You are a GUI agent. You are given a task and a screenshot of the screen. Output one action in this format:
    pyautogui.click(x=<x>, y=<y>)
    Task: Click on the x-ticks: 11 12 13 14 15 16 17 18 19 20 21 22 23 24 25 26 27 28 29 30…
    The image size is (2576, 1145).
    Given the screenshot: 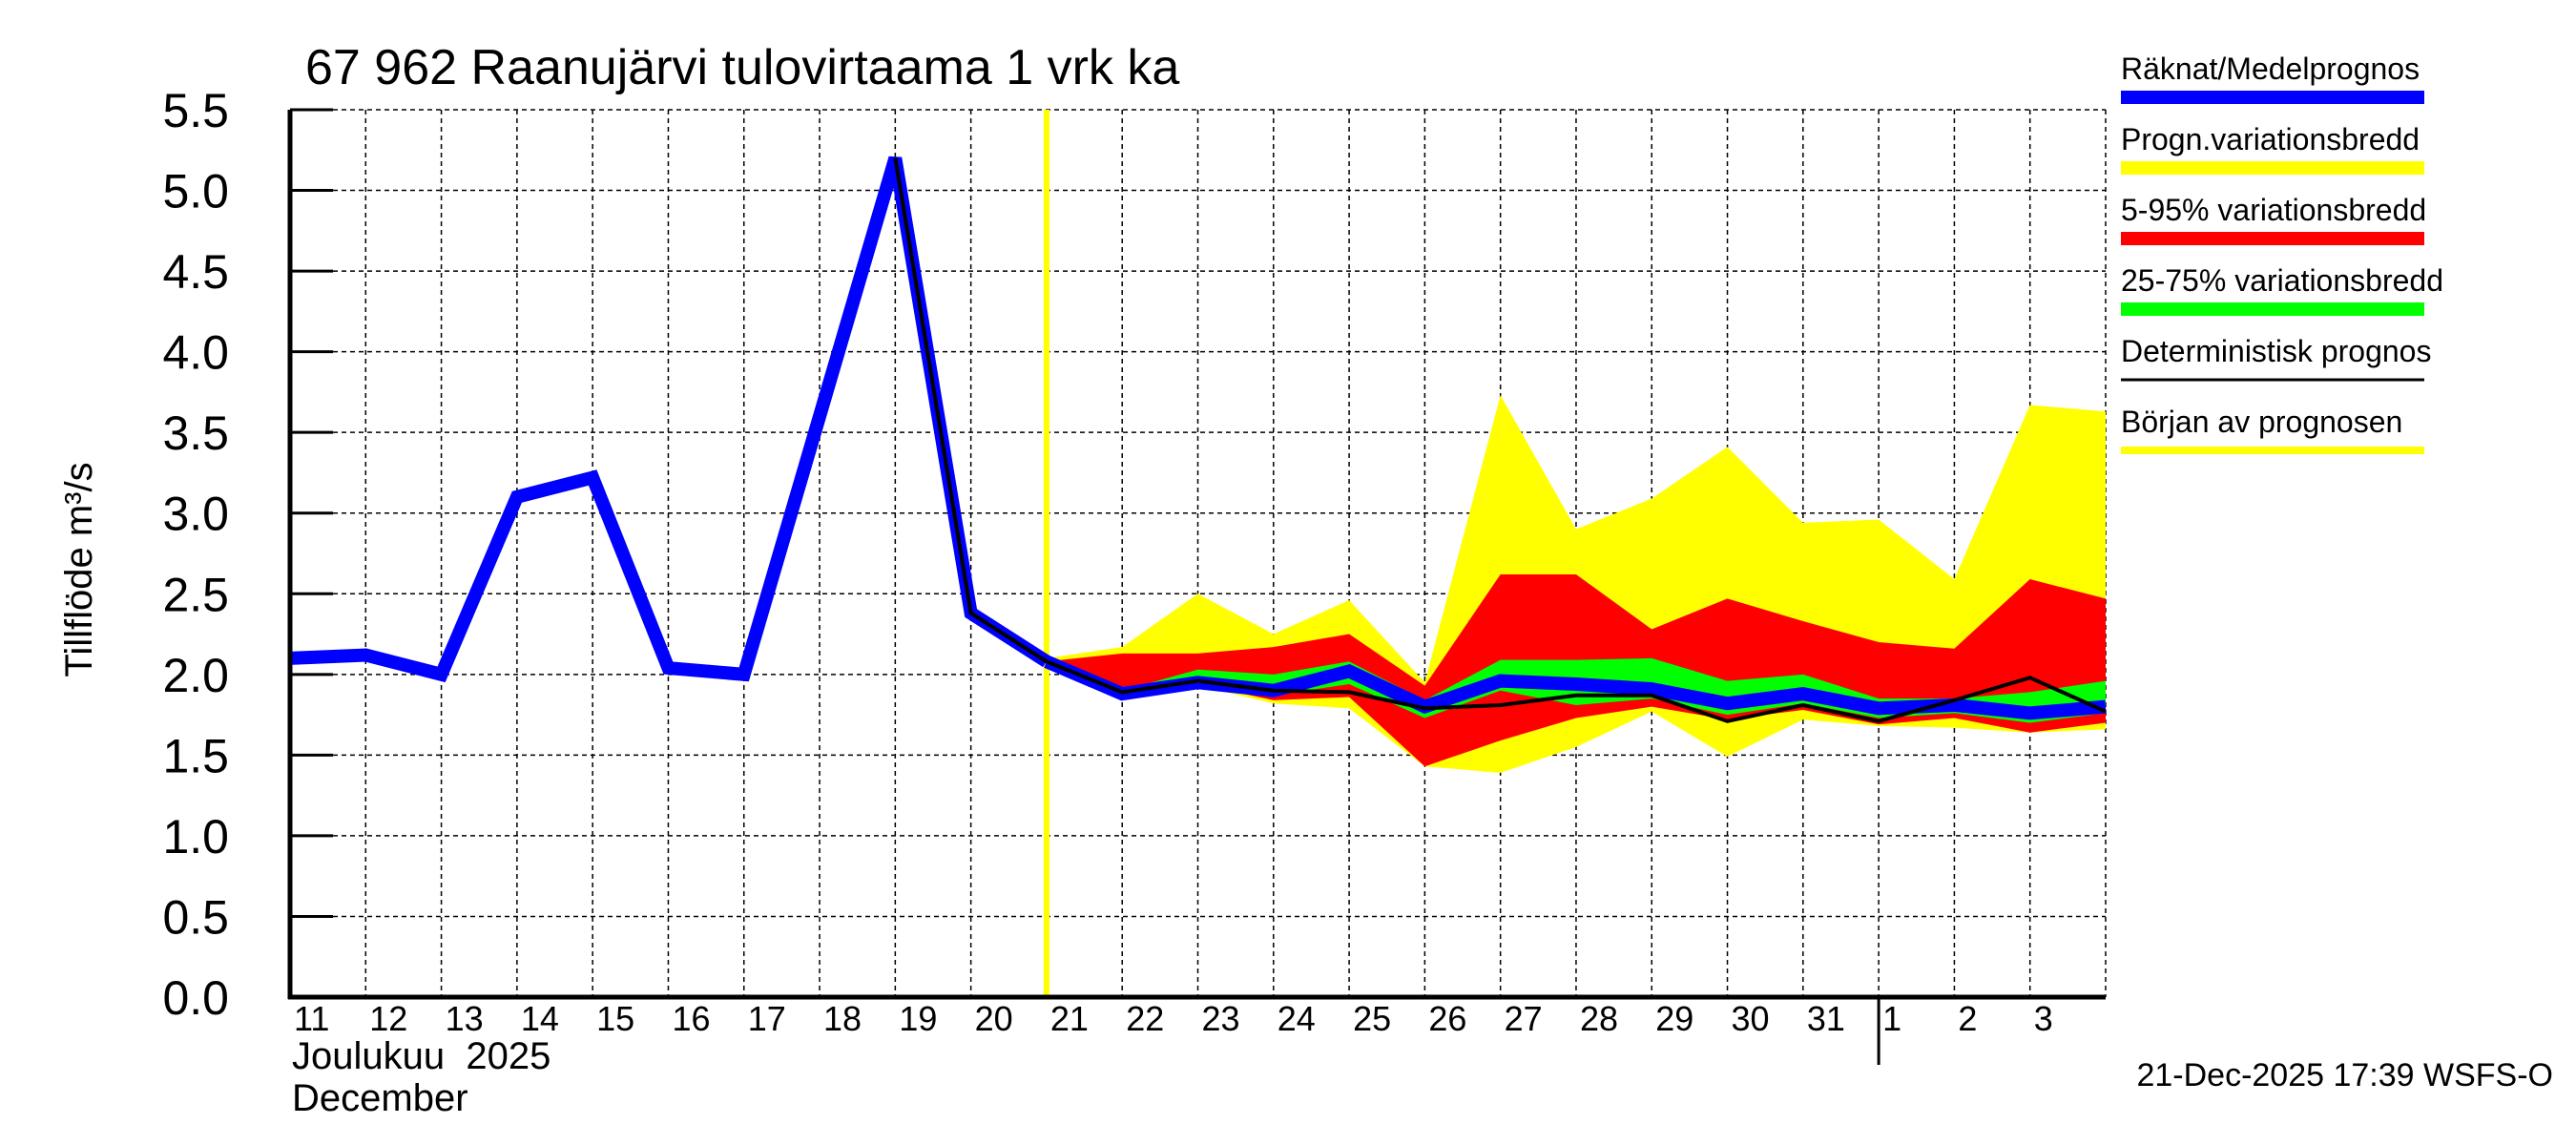 What is the action you would take?
    pyautogui.click(x=1173, y=1018)
    